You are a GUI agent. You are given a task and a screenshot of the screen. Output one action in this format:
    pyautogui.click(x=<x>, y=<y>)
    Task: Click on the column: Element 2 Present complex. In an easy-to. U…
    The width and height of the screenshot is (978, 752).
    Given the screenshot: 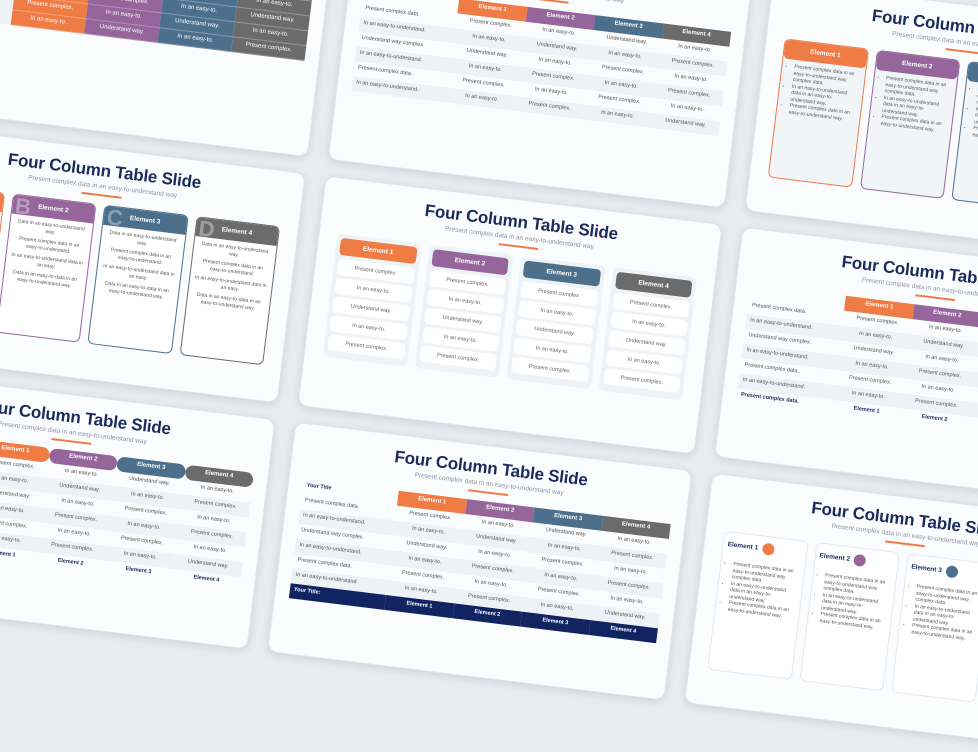 What is the action you would take?
    pyautogui.click(x=464, y=311)
    